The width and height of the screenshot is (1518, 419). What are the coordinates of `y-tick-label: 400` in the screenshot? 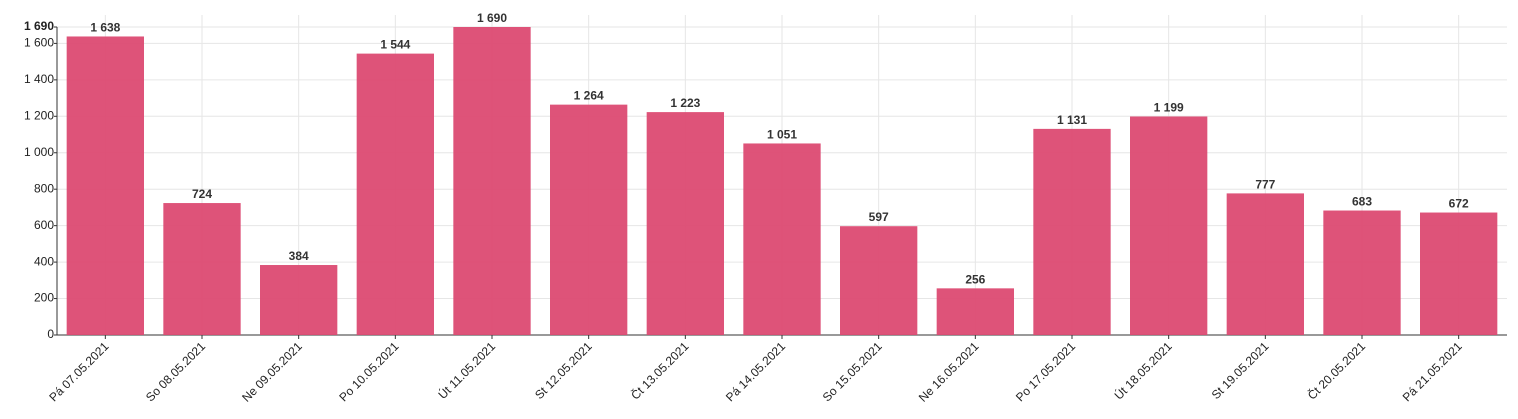 It's located at (44, 261).